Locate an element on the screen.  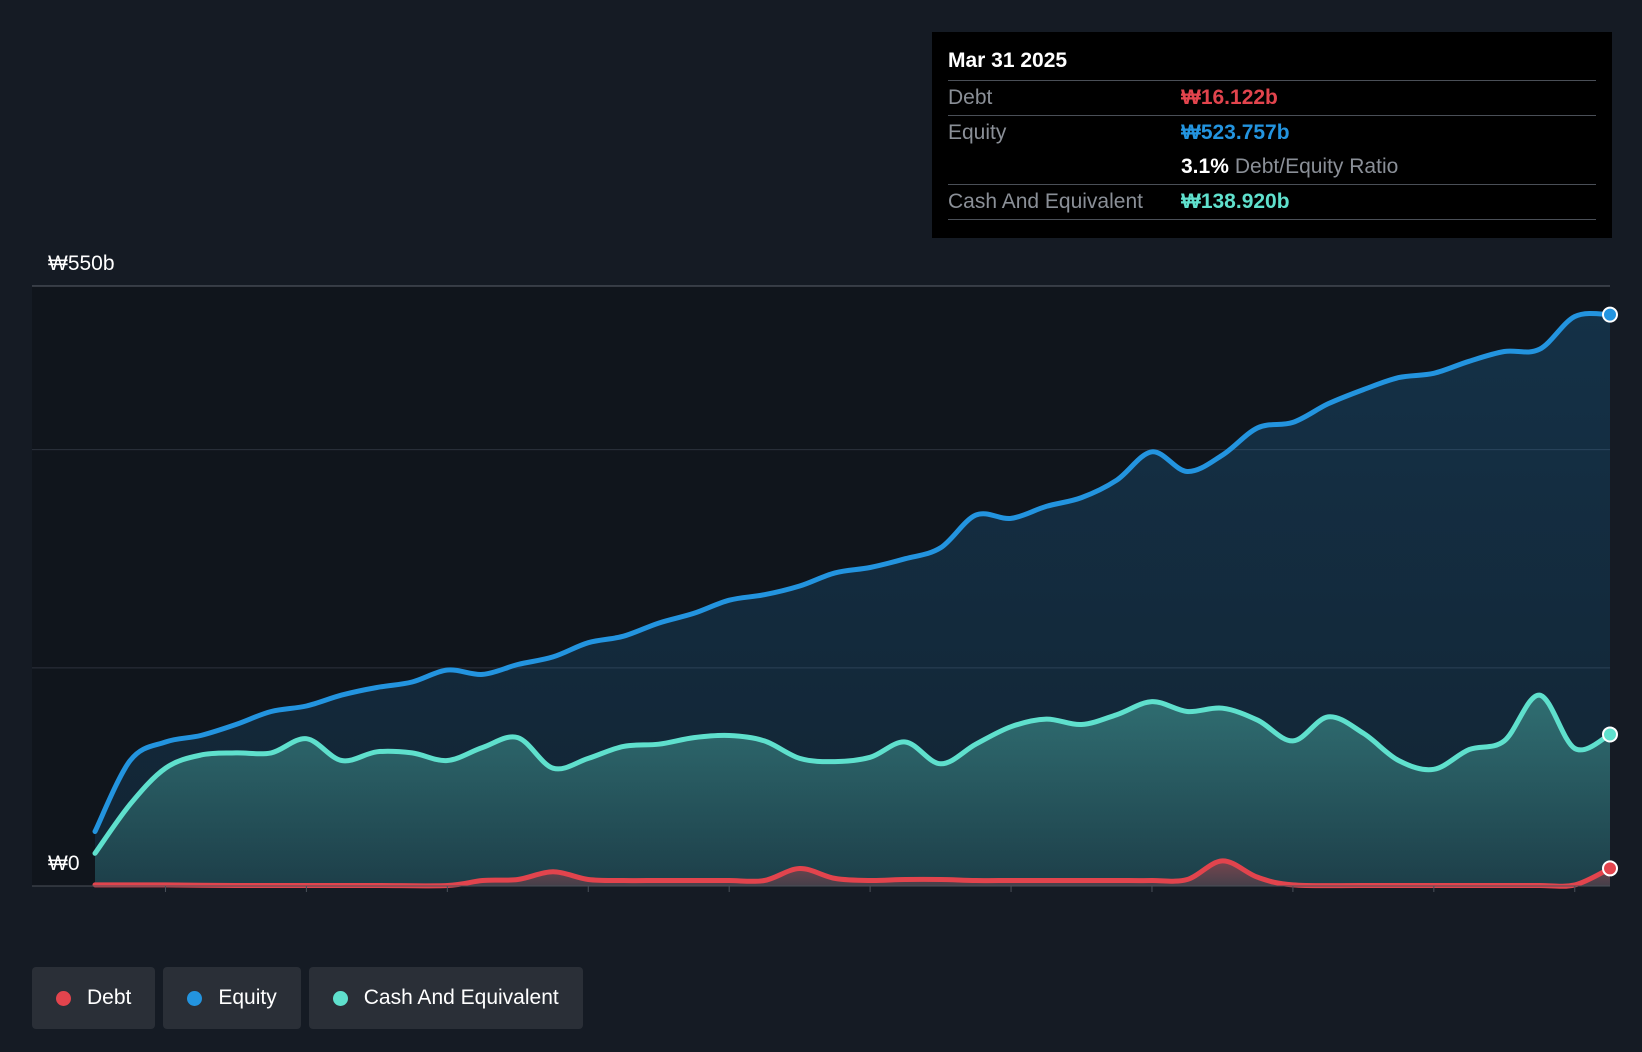
tooltip-ratio-spacer is located at coordinates (1064, 167).